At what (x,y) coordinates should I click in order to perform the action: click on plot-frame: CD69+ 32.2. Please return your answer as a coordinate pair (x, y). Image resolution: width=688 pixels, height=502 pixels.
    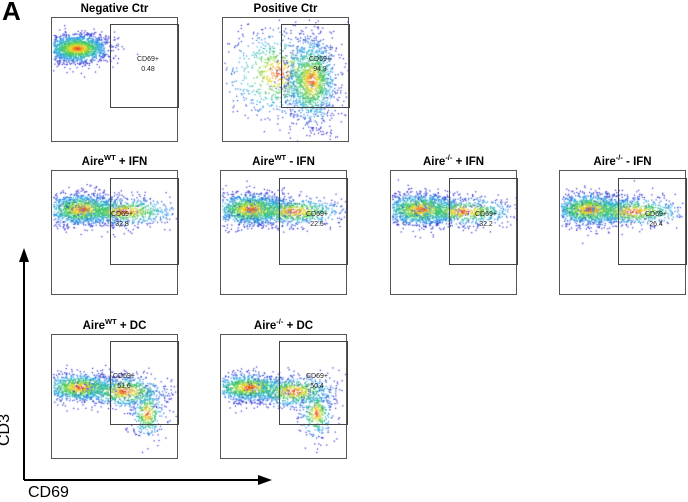
    Looking at the image, I should click on (454, 233).